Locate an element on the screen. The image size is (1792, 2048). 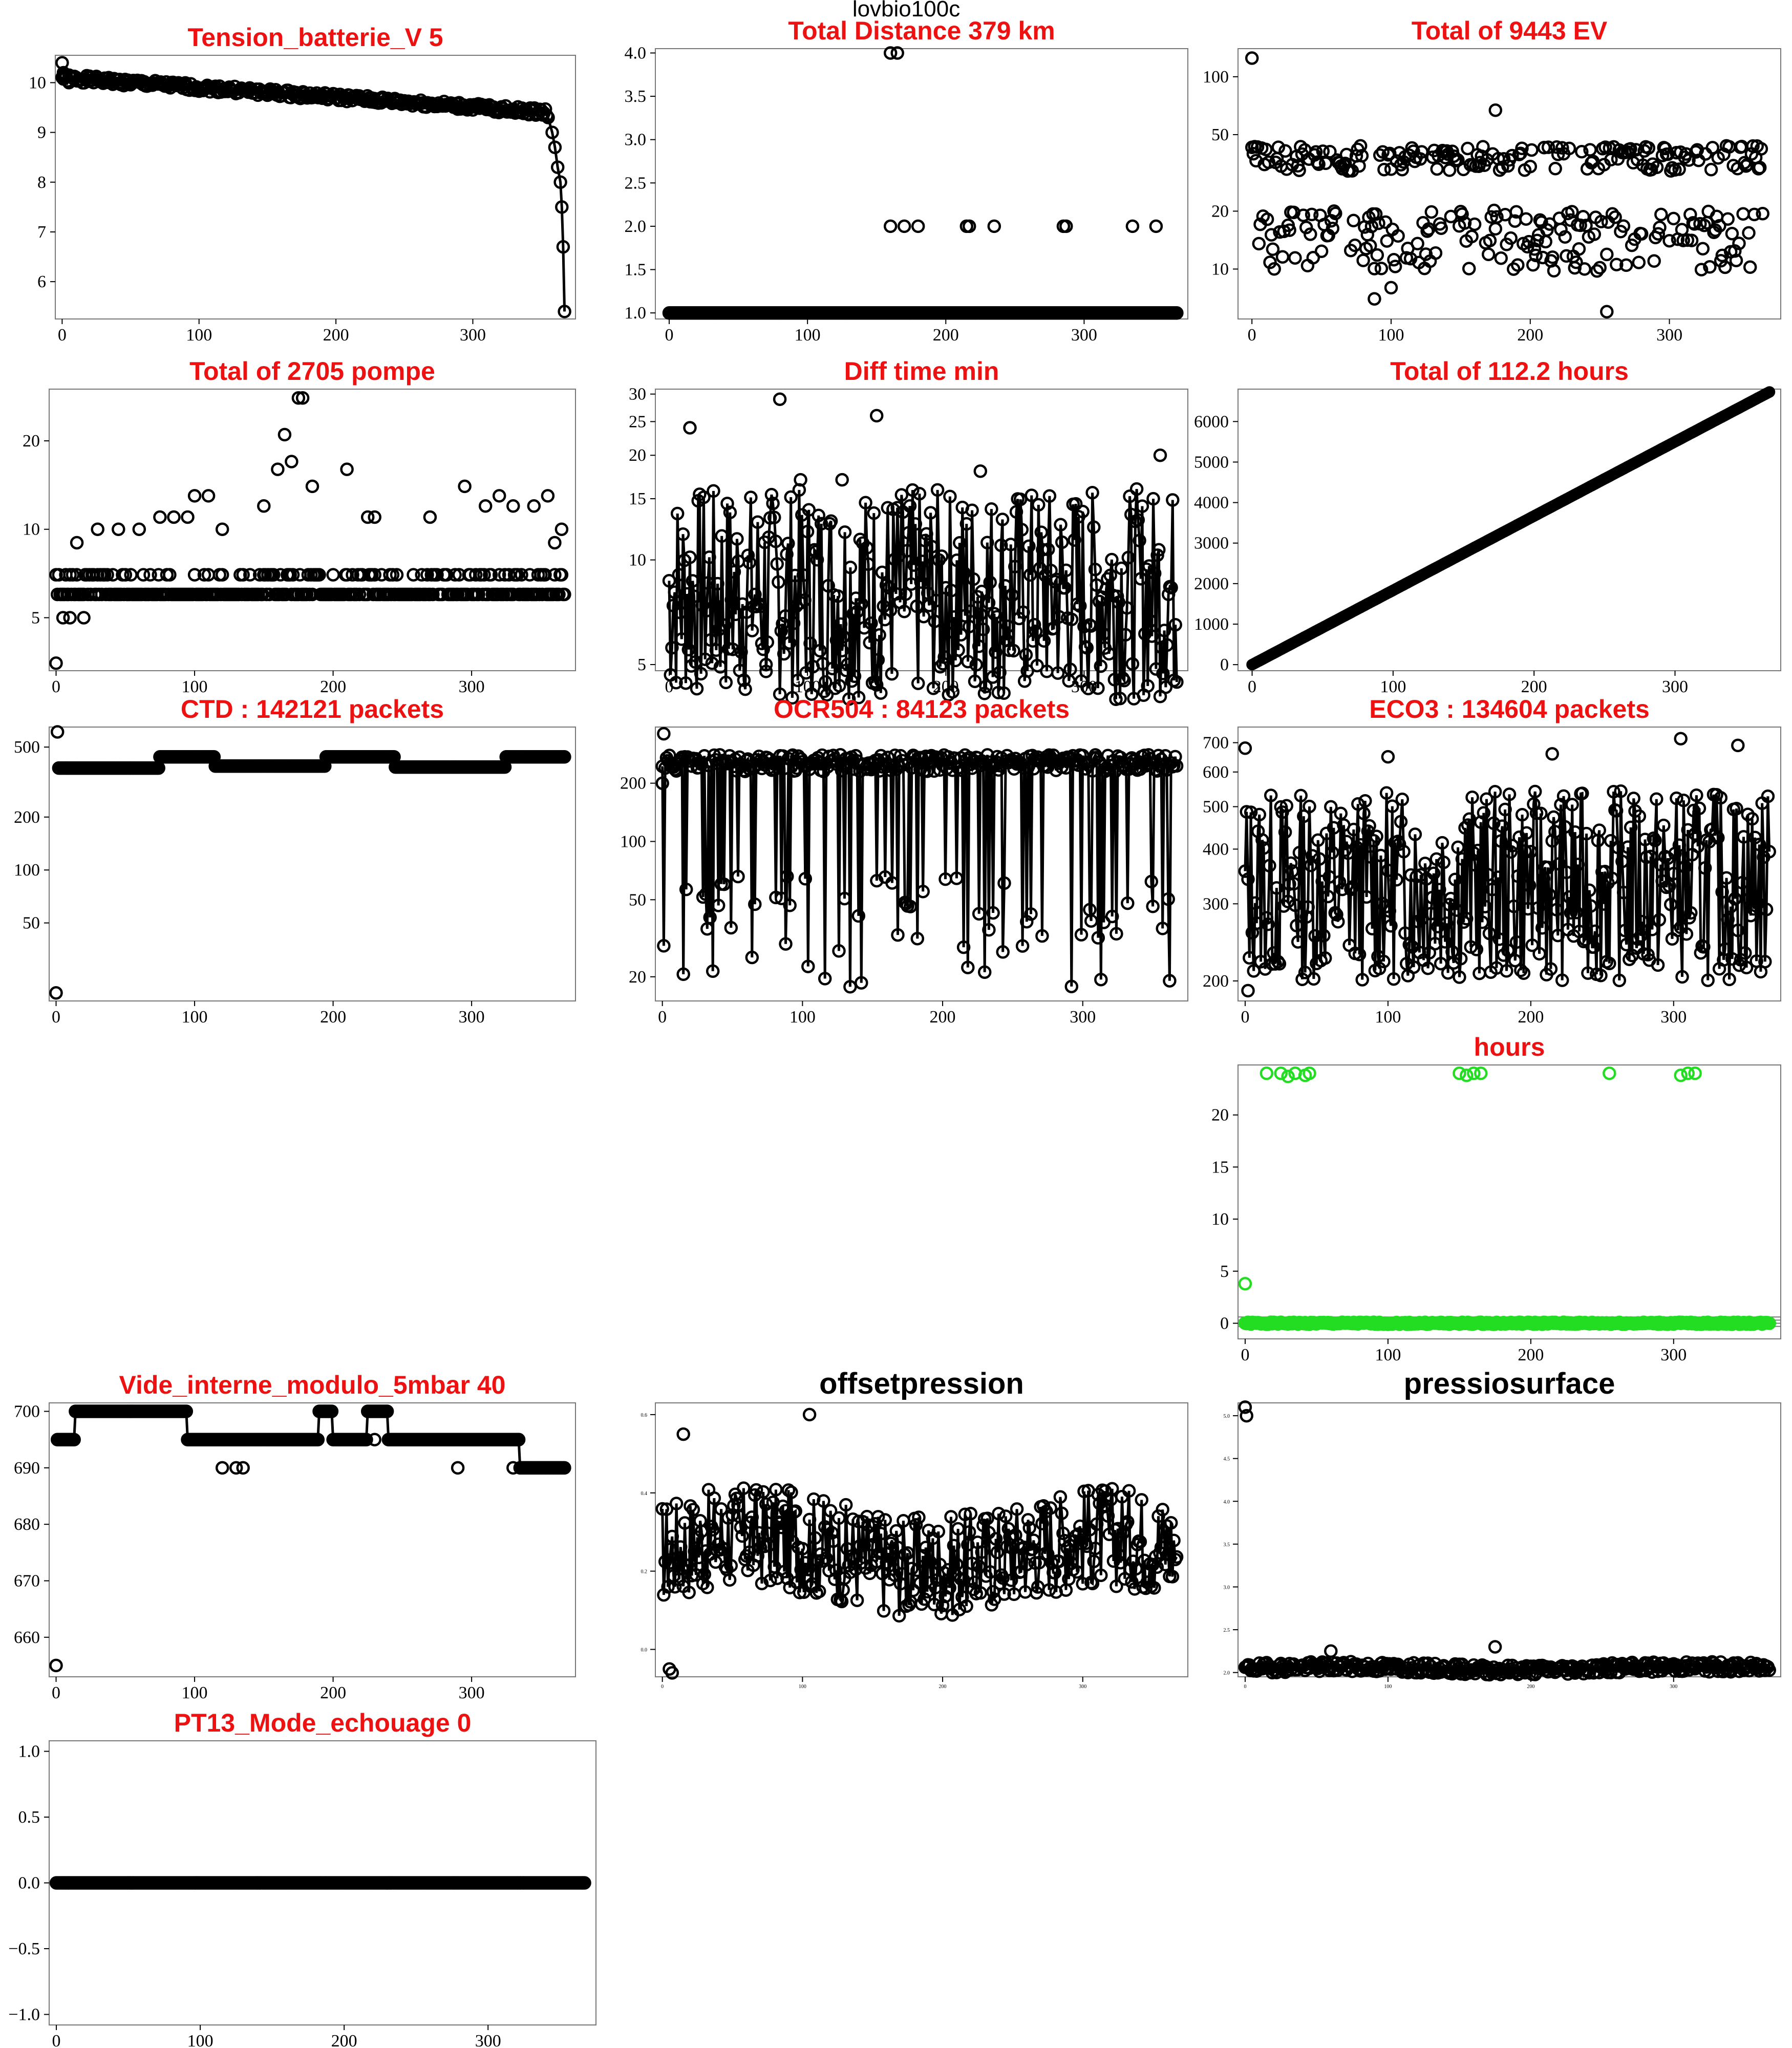
y-tick-label: 15 is located at coordinates (1220, 1167).